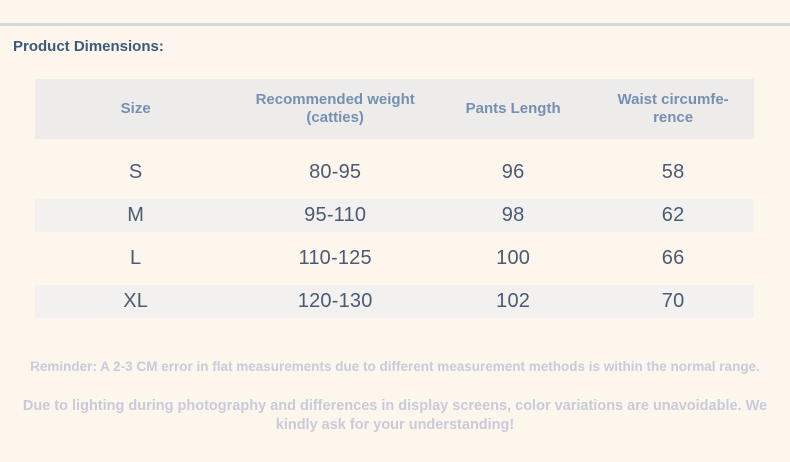 The width and height of the screenshot is (790, 462). What do you see at coordinates (335, 172) in the screenshot?
I see `cell-weight: 80-95` at bounding box center [335, 172].